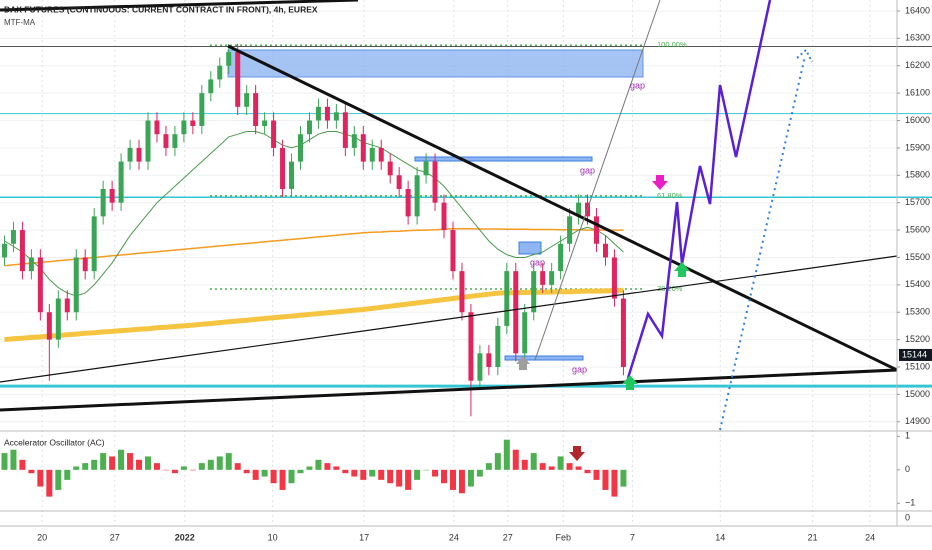 This screenshot has width=932, height=550. I want to click on oscillator-title: Accelerator Oscillator (AC), so click(54, 442).